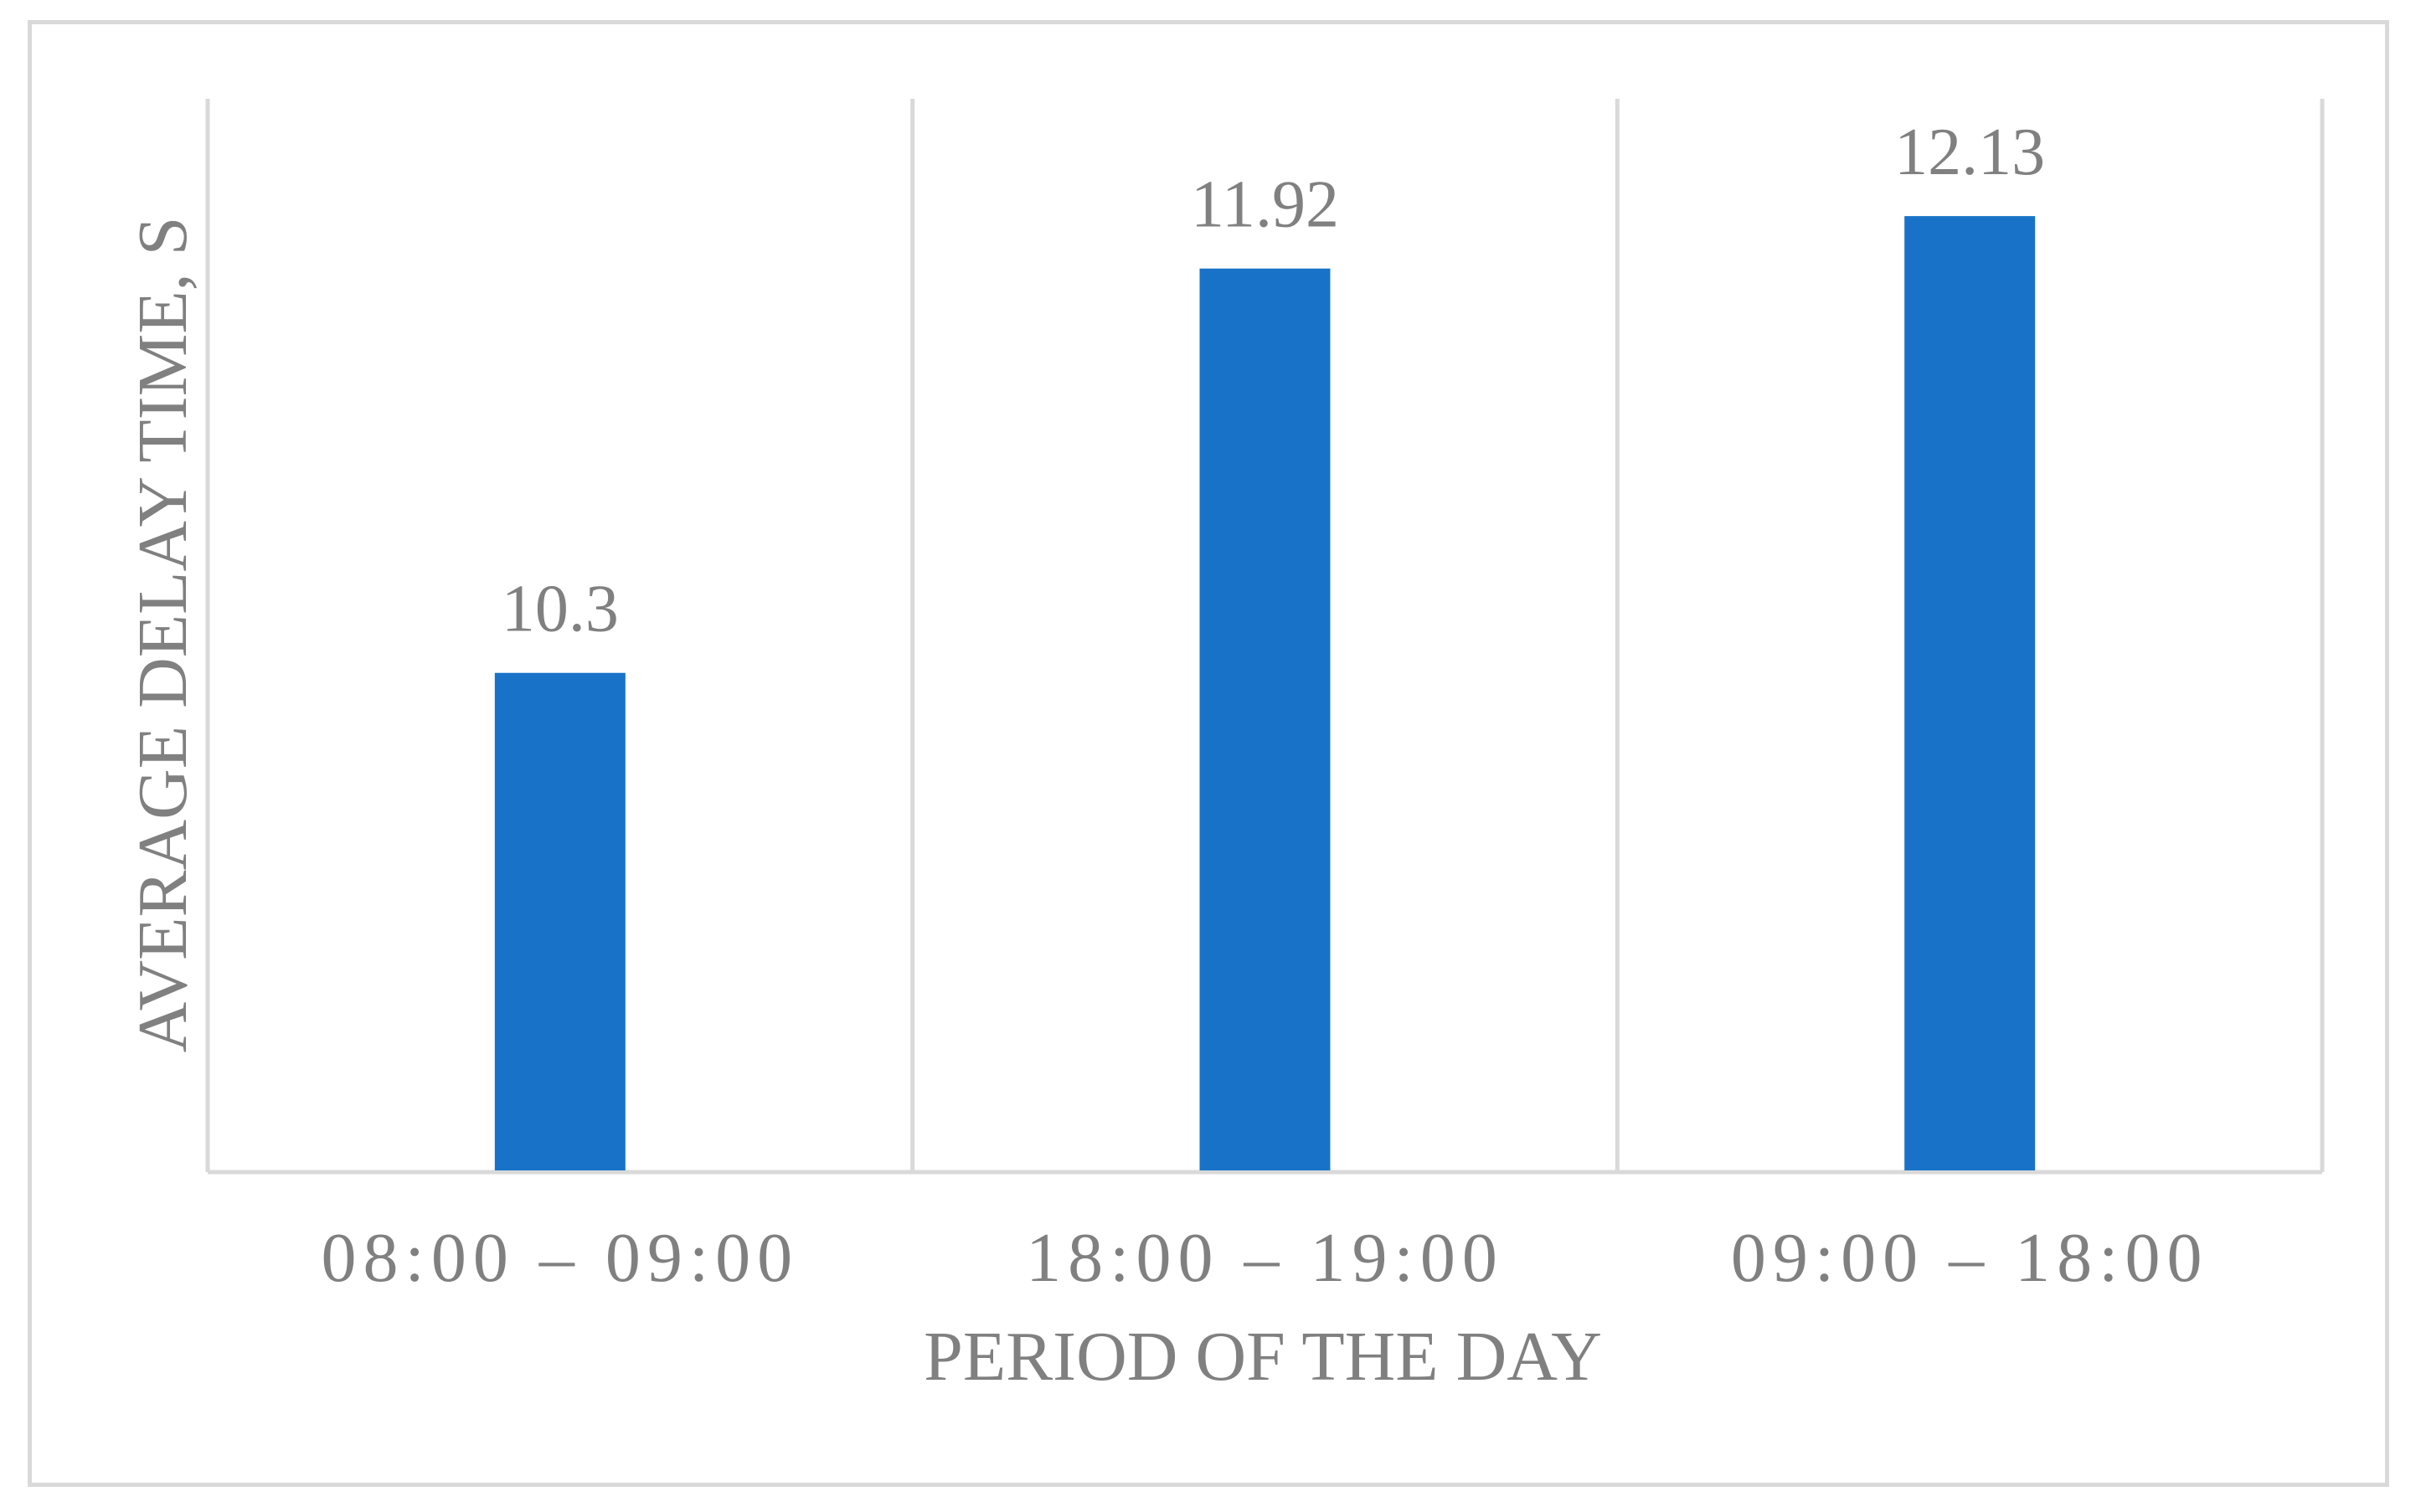 The image size is (2421, 1512). What do you see at coordinates (560, 1258) in the screenshot?
I see `x-tick-label: 08:00 – 09:00` at bounding box center [560, 1258].